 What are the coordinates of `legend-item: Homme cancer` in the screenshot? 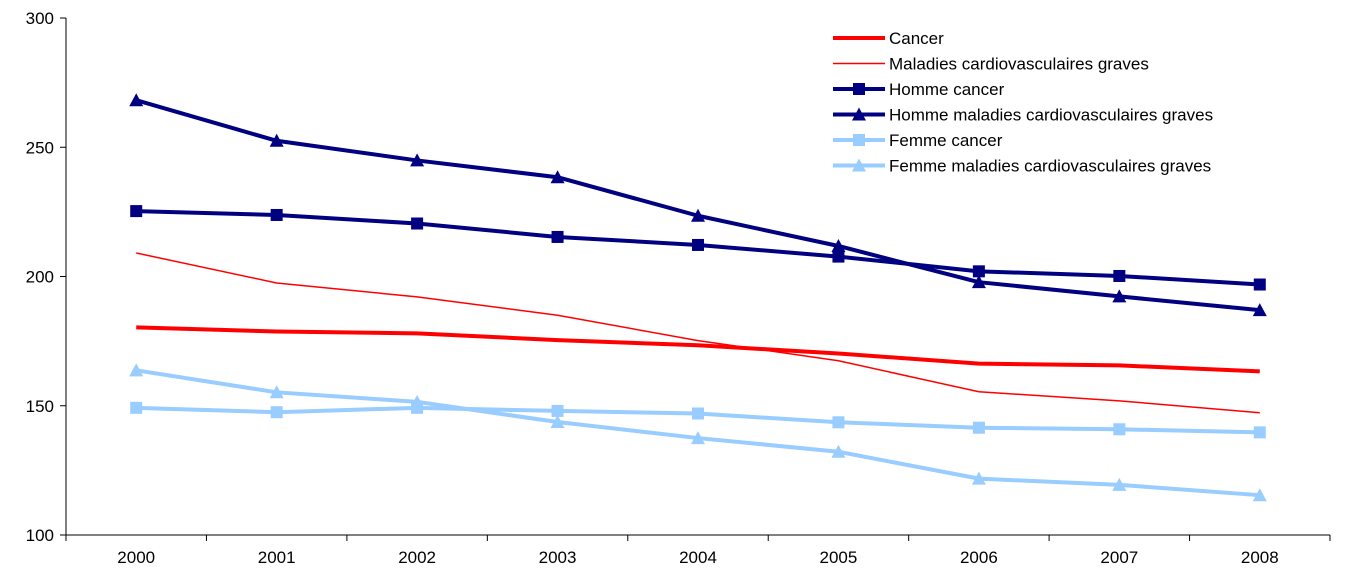 It's located at (919, 89).